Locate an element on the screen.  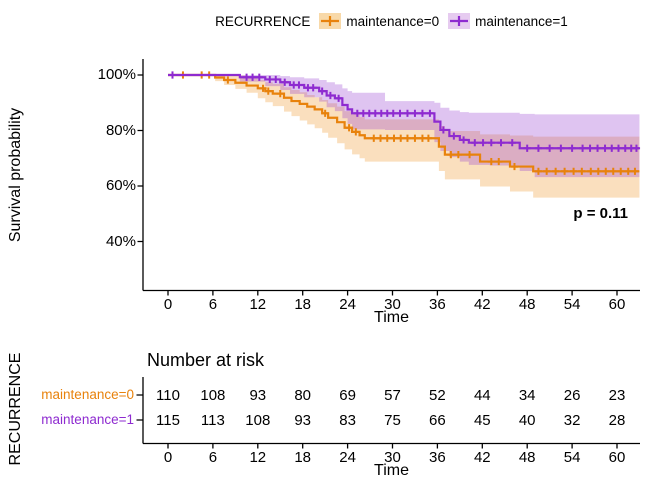
legend-item-maintenance-1: maintenance=1 is located at coordinates (508, 21).